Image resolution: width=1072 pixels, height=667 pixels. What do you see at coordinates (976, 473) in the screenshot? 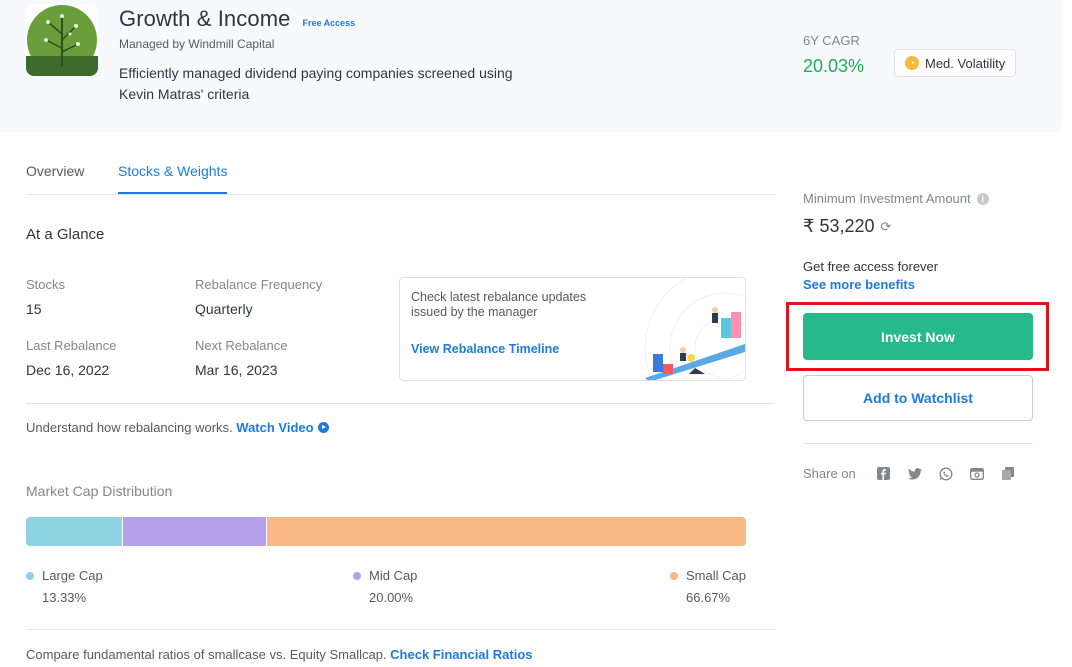
I see `email-icon` at bounding box center [976, 473].